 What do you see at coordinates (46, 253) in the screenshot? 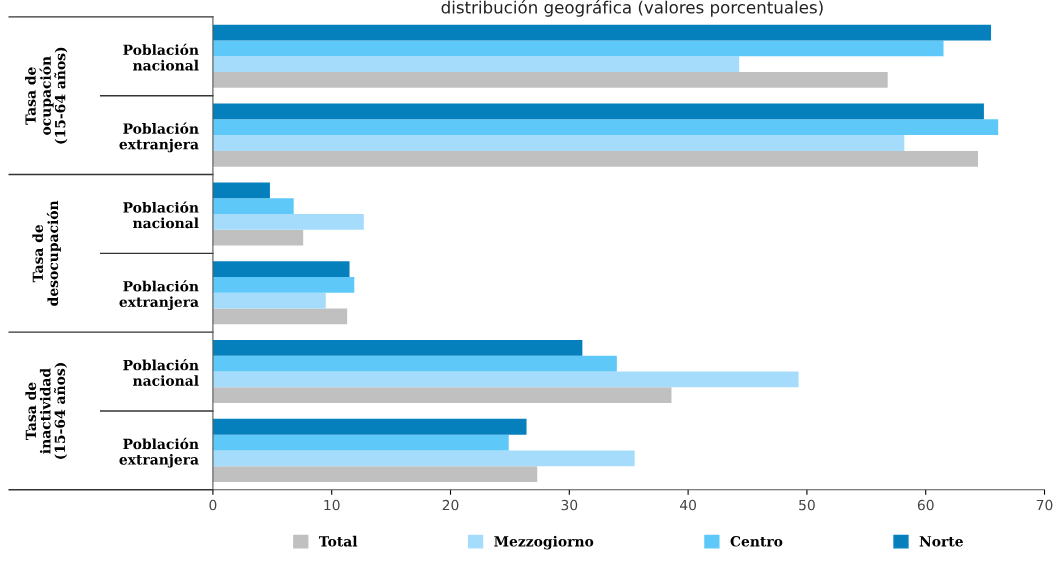
I see `text: Tasa de desocupación` at bounding box center [46, 253].